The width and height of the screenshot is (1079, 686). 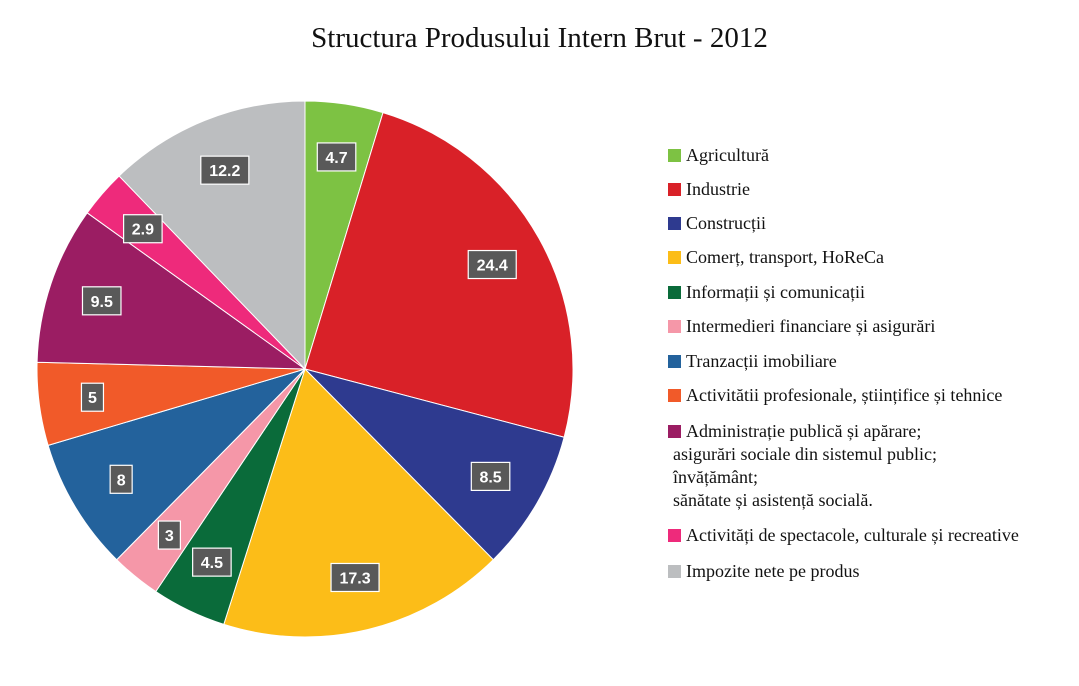 I want to click on data-label-informatii-si-comunicatii: 4.5, so click(x=212, y=562).